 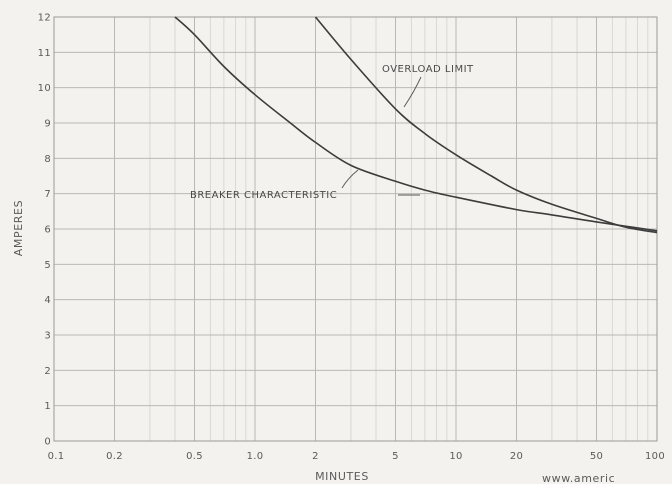 I want to click on x-tick-label: 2, so click(x=315, y=456).